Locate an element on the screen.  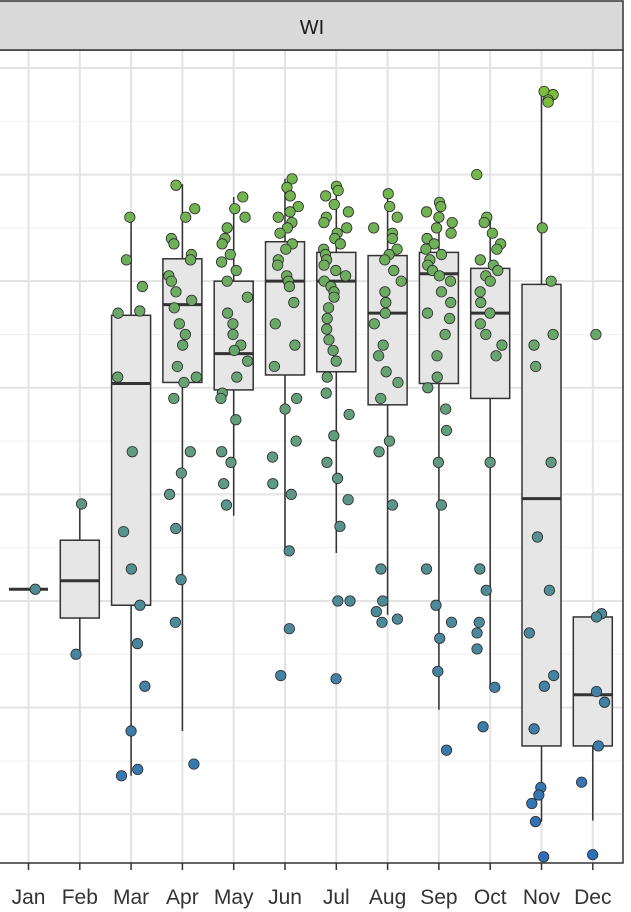
x-tick-label: Aug is located at coordinates (387, 897).